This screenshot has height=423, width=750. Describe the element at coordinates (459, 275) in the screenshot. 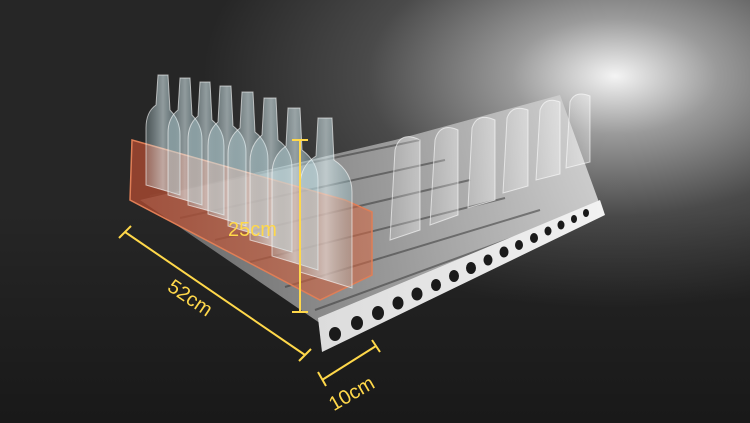

I see `front-strip-holes` at that location.